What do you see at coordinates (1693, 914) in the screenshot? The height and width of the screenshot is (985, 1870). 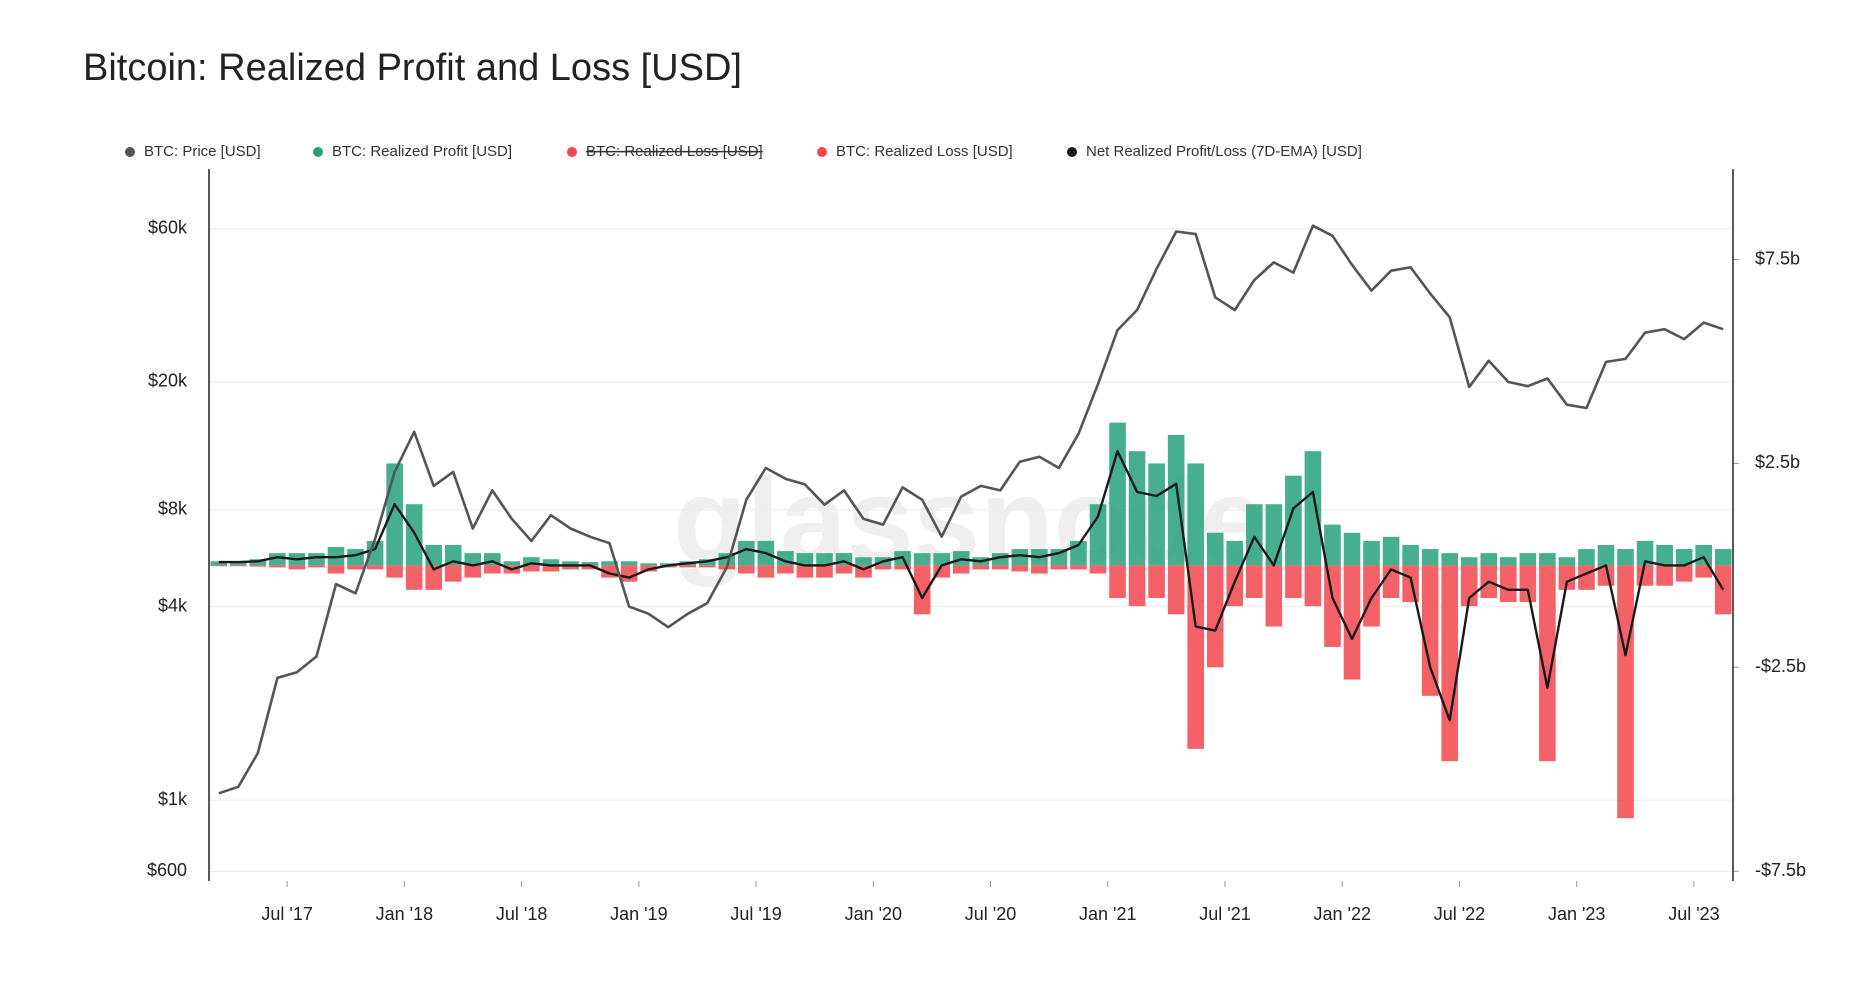 I see `x-tick-label: Jul '23` at bounding box center [1693, 914].